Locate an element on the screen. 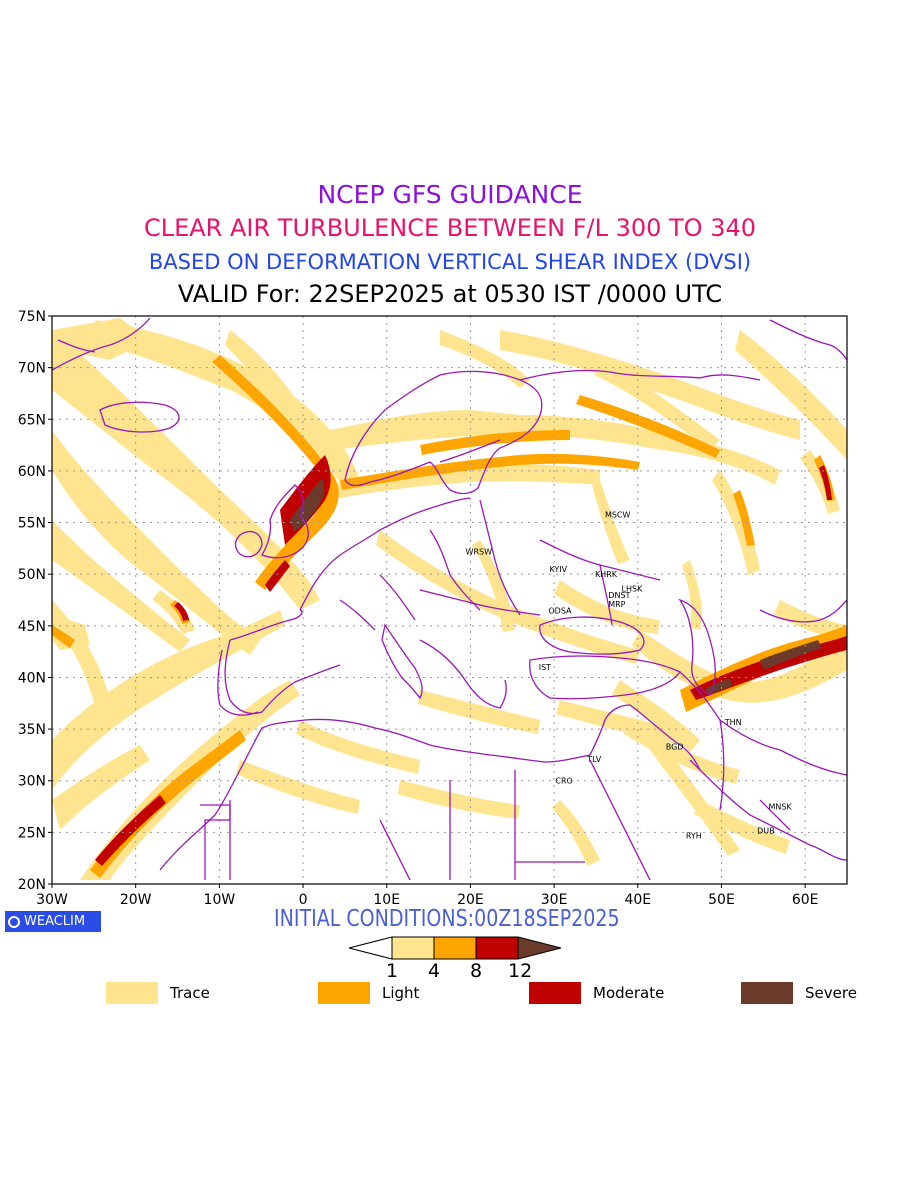  lat-label: 50N is located at coordinates (32, 575).